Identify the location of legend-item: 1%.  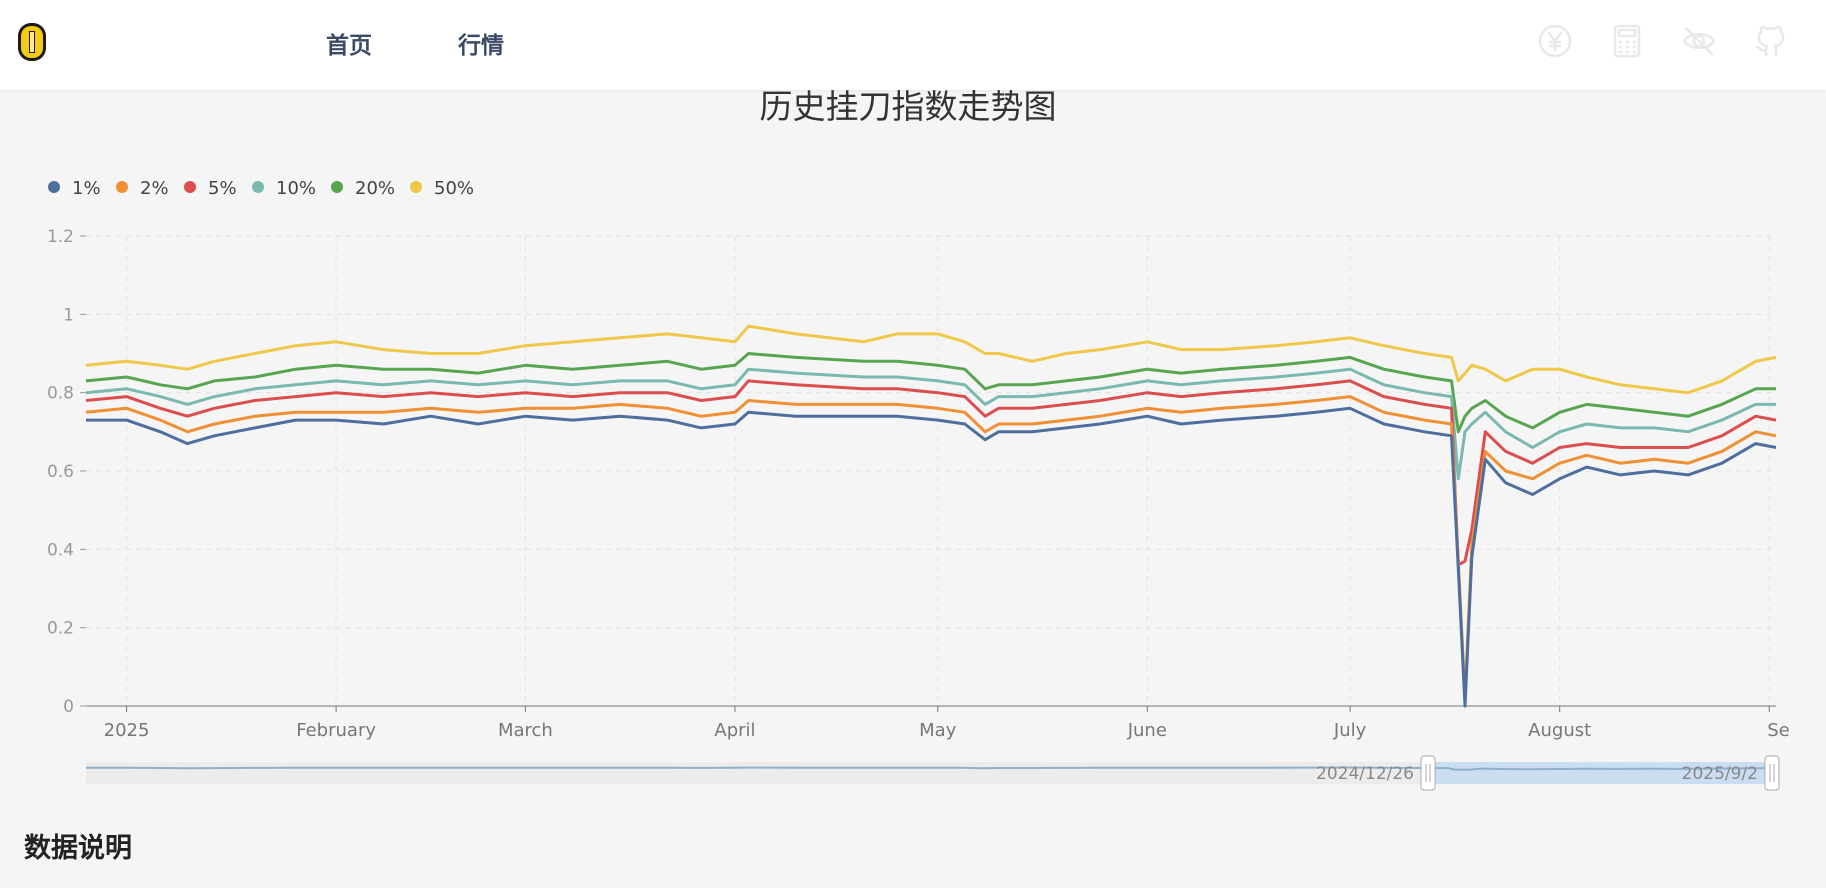
(74, 188).